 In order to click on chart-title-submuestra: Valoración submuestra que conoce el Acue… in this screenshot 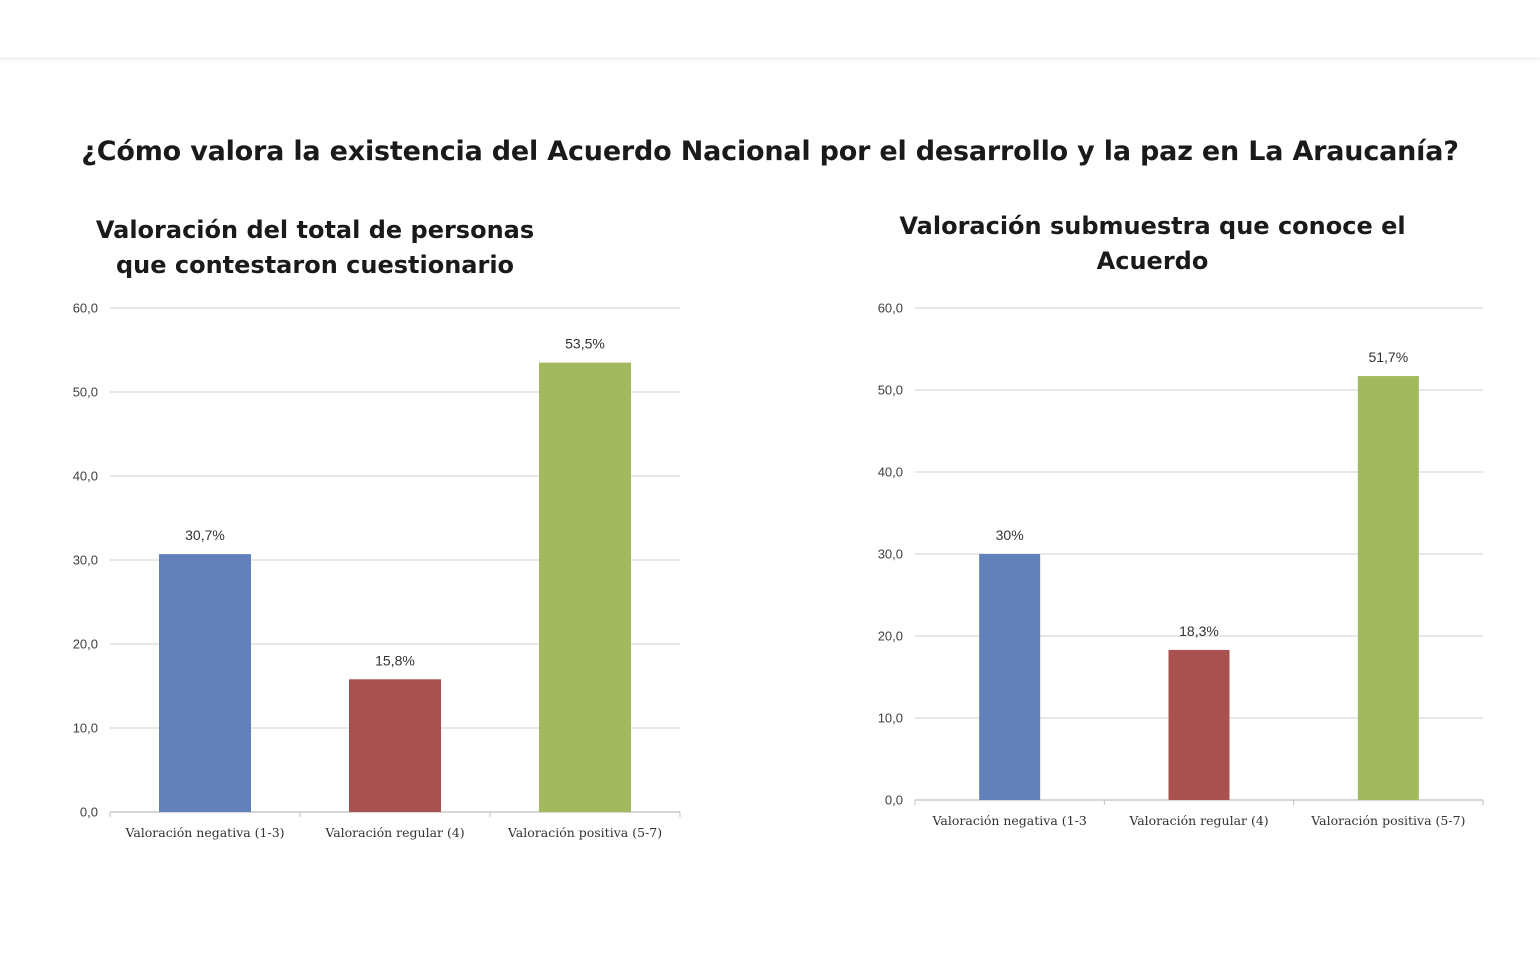, I will do `click(1152, 243)`.